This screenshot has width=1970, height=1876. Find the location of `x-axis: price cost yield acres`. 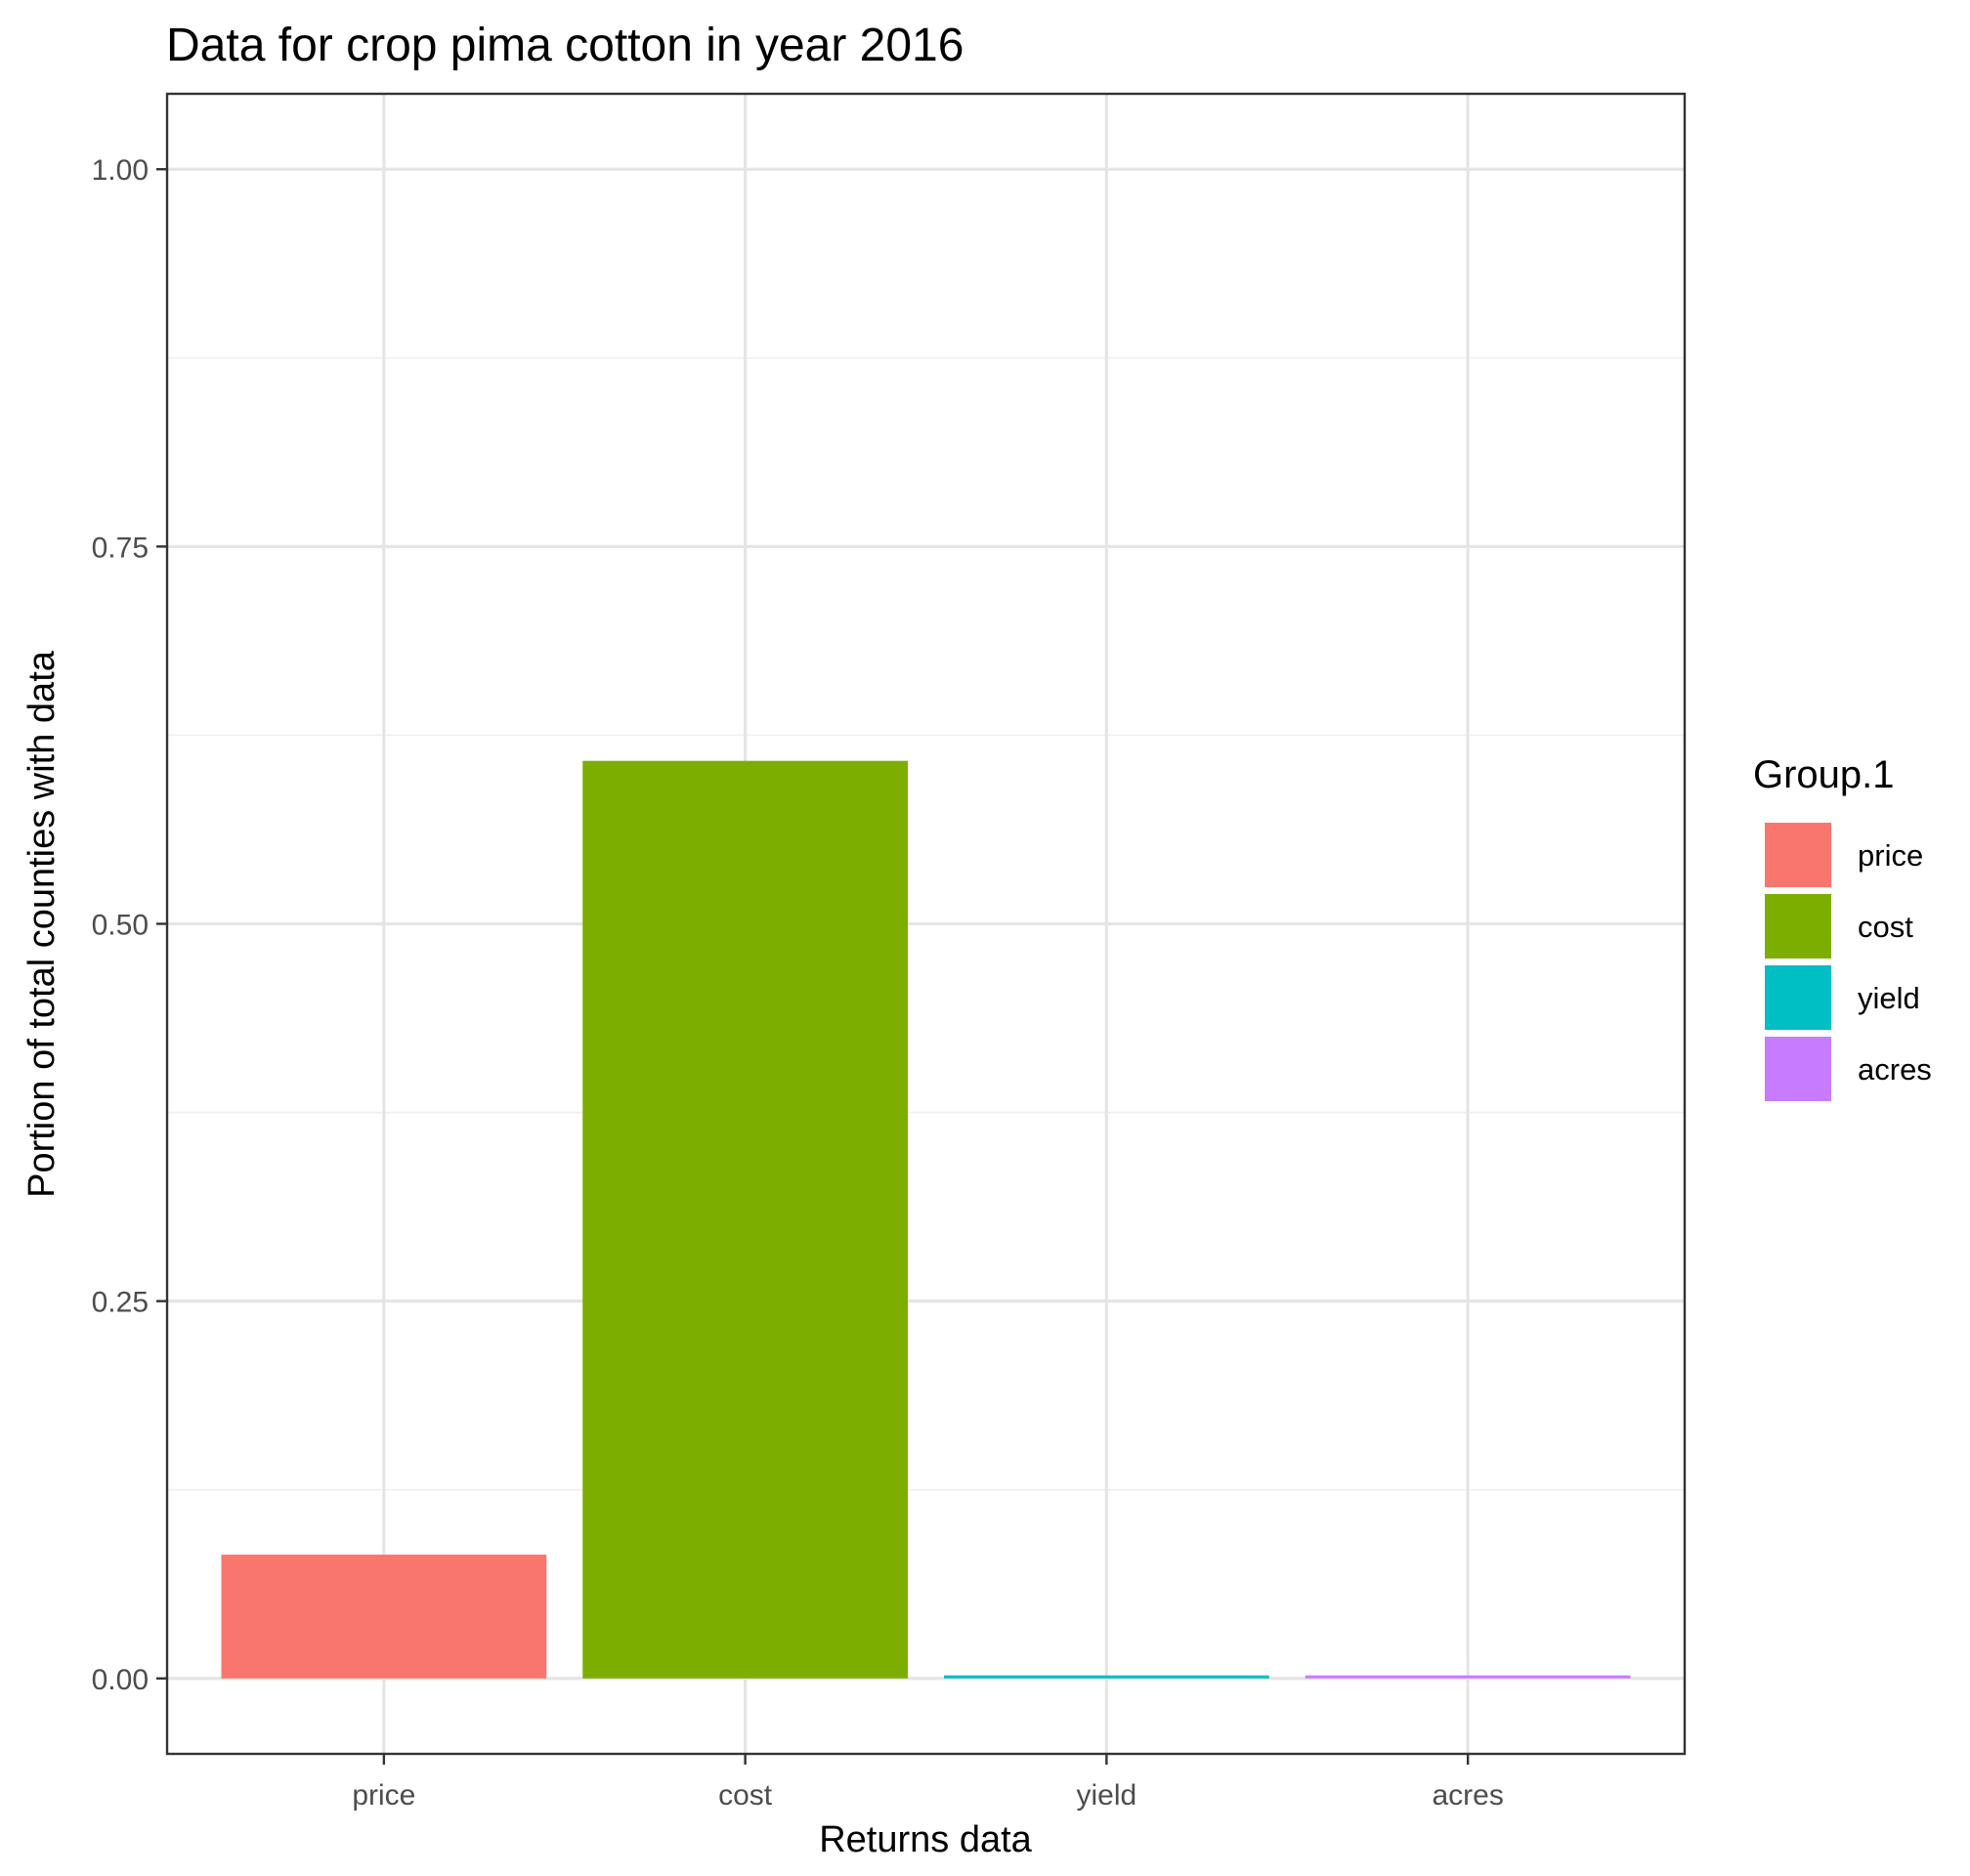

x-axis: price cost yield acres is located at coordinates (928, 1783).